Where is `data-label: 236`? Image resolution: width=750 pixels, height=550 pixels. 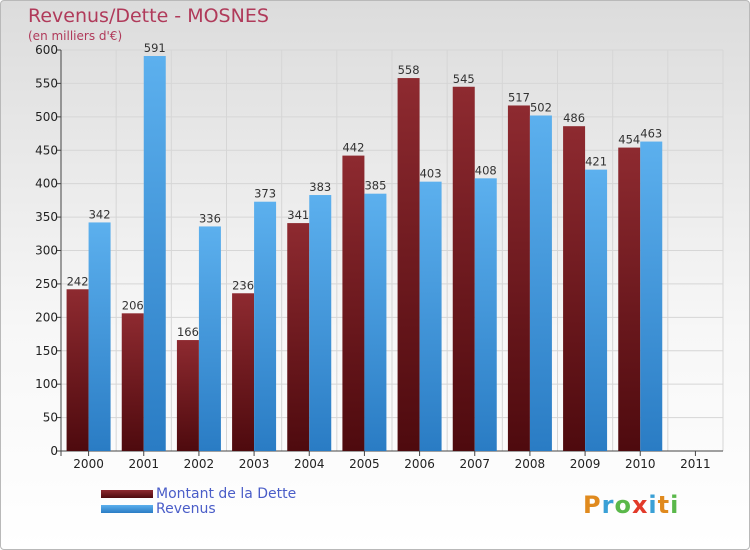 data-label: 236 is located at coordinates (243, 285).